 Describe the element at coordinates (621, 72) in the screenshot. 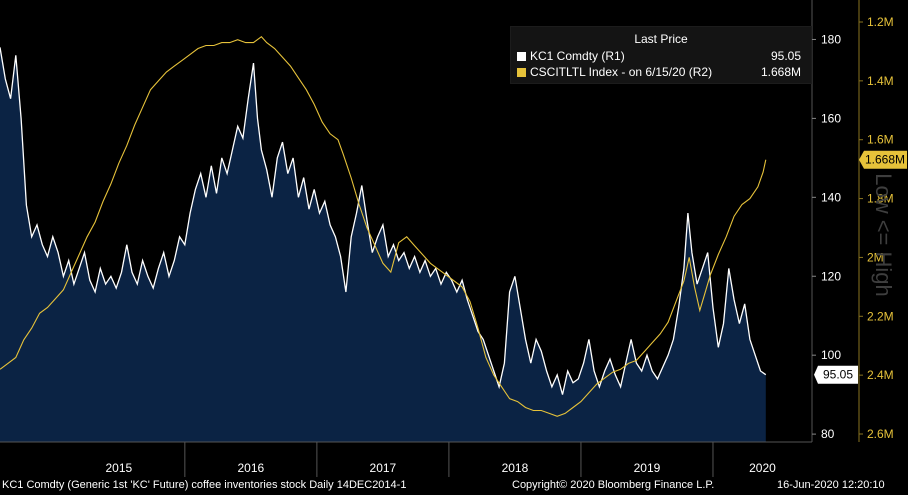

I see `legend-entry-cscitltl-name: CSCITLTL Index - on 6/15/20 (R2)` at that location.